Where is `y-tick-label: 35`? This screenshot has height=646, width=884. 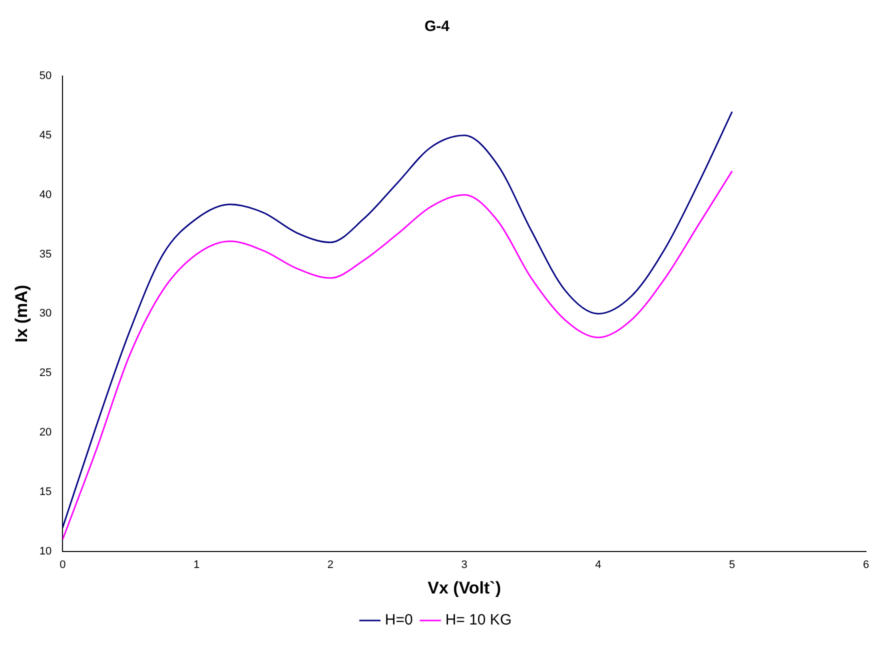 y-tick-label: 35 is located at coordinates (45, 254).